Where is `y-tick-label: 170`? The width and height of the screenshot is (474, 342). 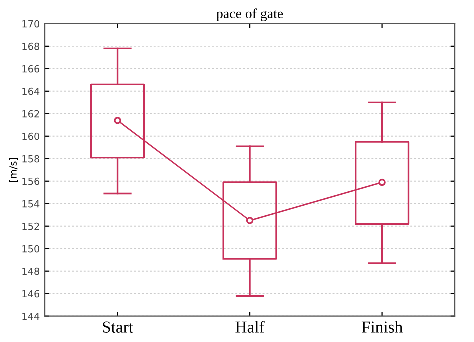
y-tick-label: 170 is located at coordinates (31, 24).